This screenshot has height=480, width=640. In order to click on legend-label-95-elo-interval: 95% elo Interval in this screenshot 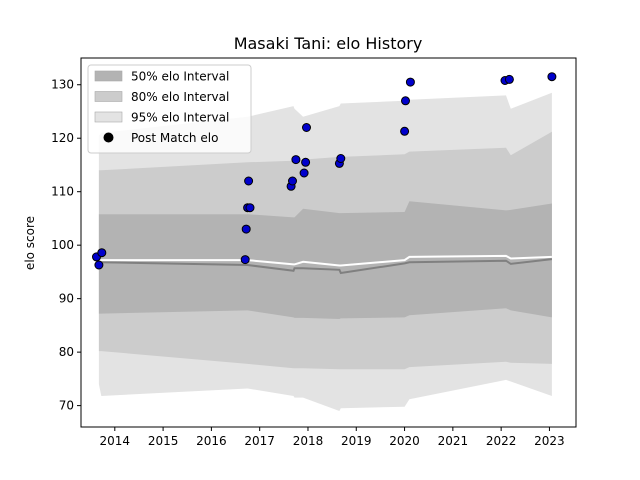, I will do `click(180, 118)`.